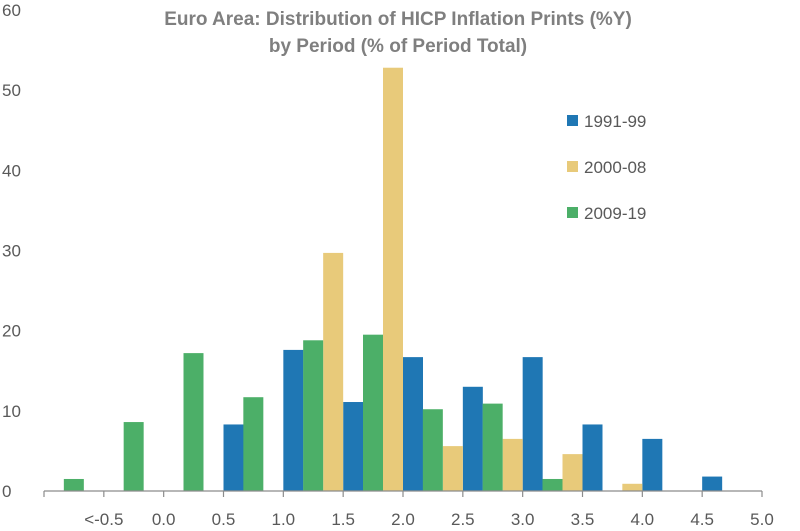  What do you see at coordinates (403, 519) in the screenshot?
I see `x-tick-label: 2.0` at bounding box center [403, 519].